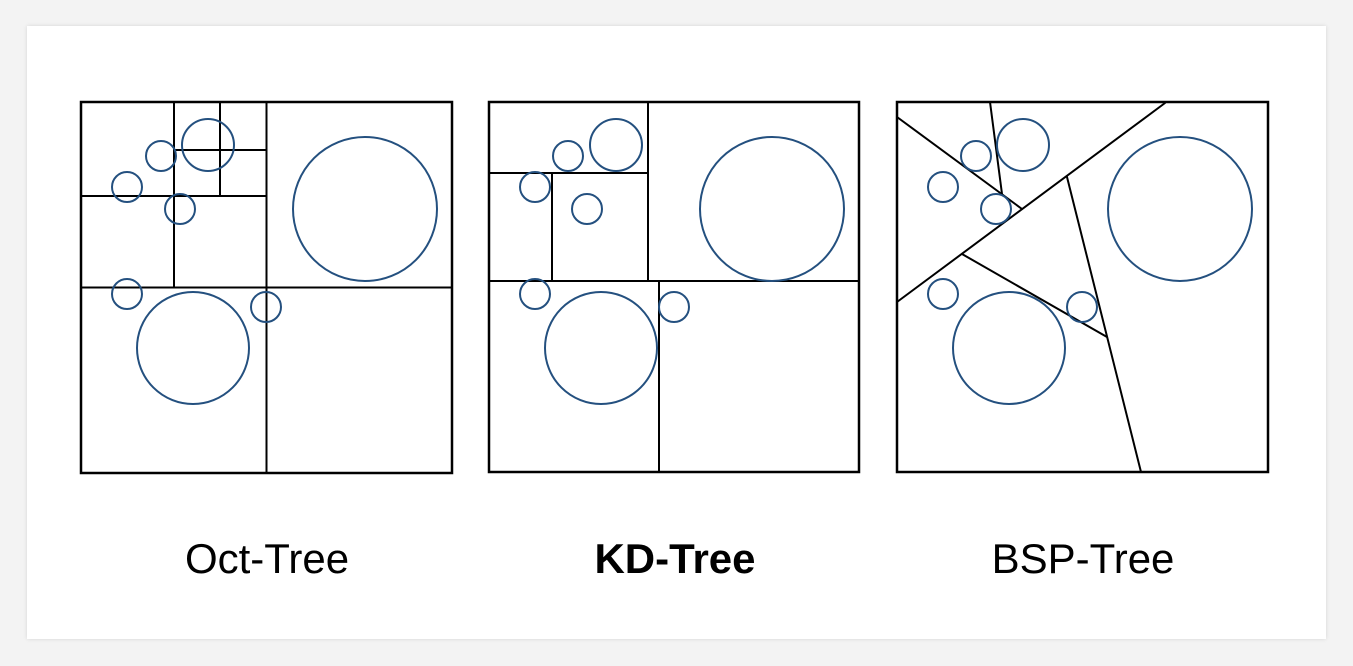 This screenshot has width=1353, height=666. Describe the element at coordinates (274, 261) in the screenshot. I see `oct-tree-objects` at that location.